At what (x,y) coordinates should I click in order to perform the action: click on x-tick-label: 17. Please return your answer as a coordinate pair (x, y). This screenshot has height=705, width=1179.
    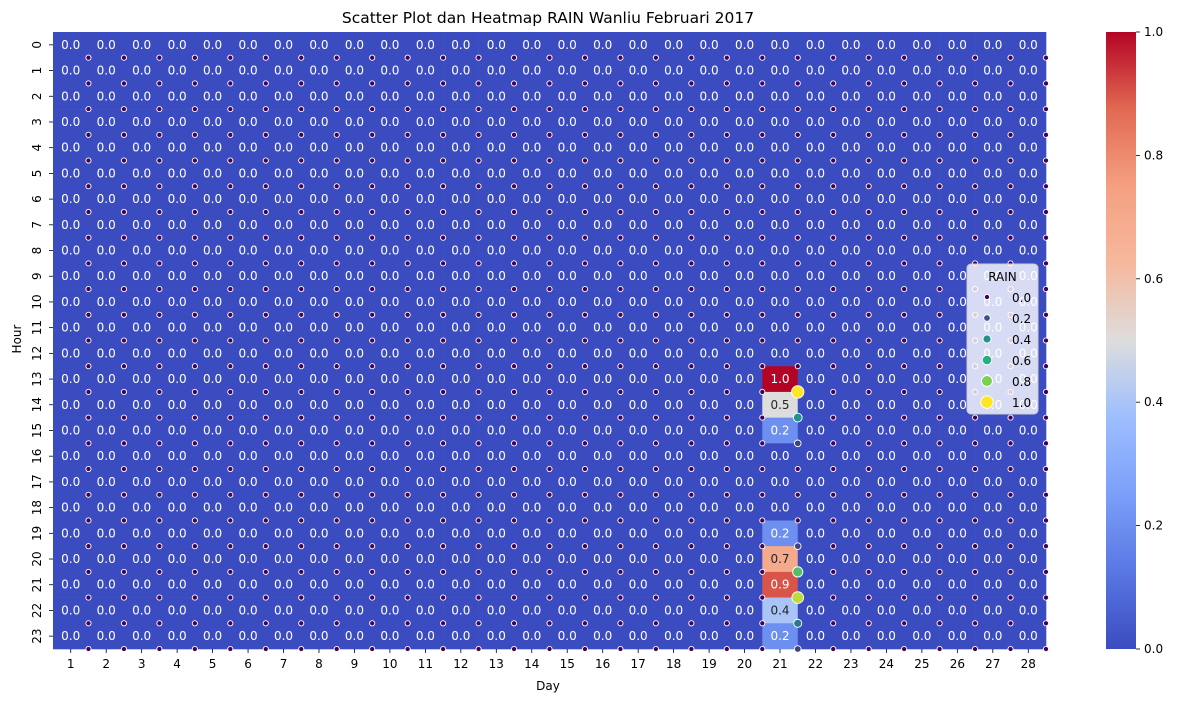
    Looking at the image, I should click on (638, 664).